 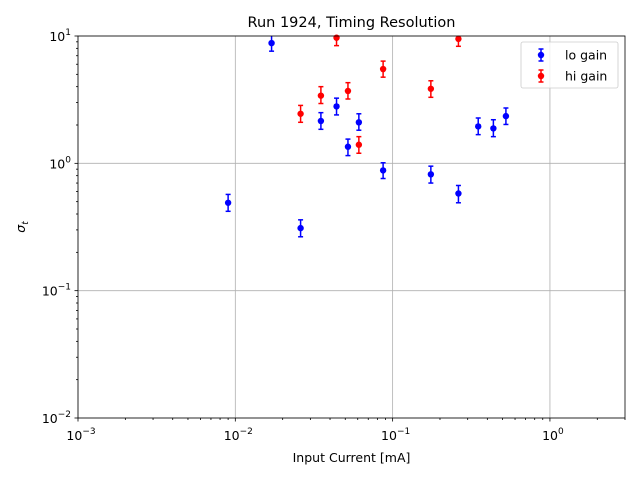 I want to click on x-tick-label: 10⁻¹, so click(x=395, y=435).